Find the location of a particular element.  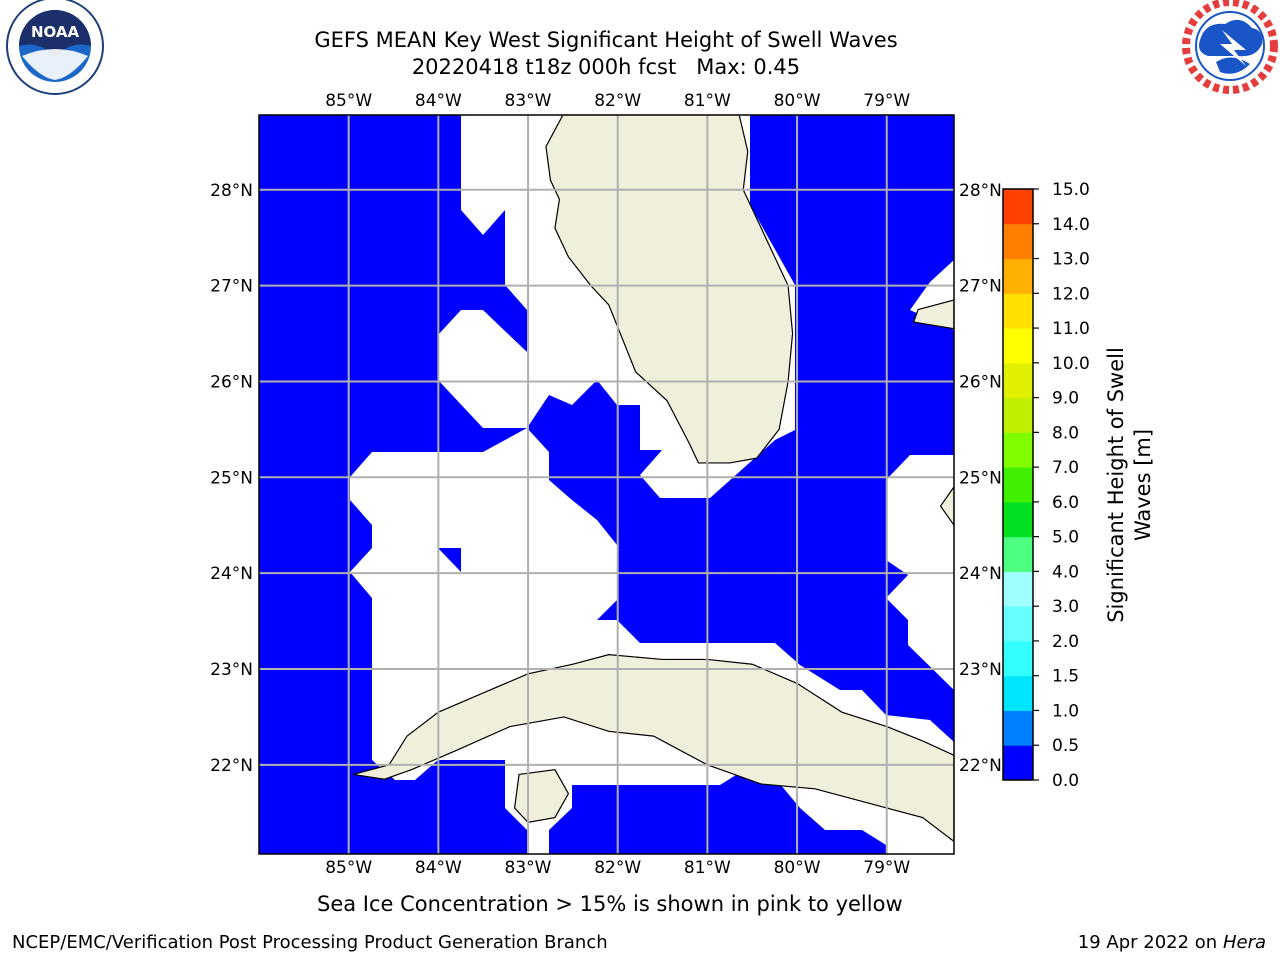

chart-subtitle: 20220418 t18z 000h fcst Max: 0.45 is located at coordinates (606, 67).